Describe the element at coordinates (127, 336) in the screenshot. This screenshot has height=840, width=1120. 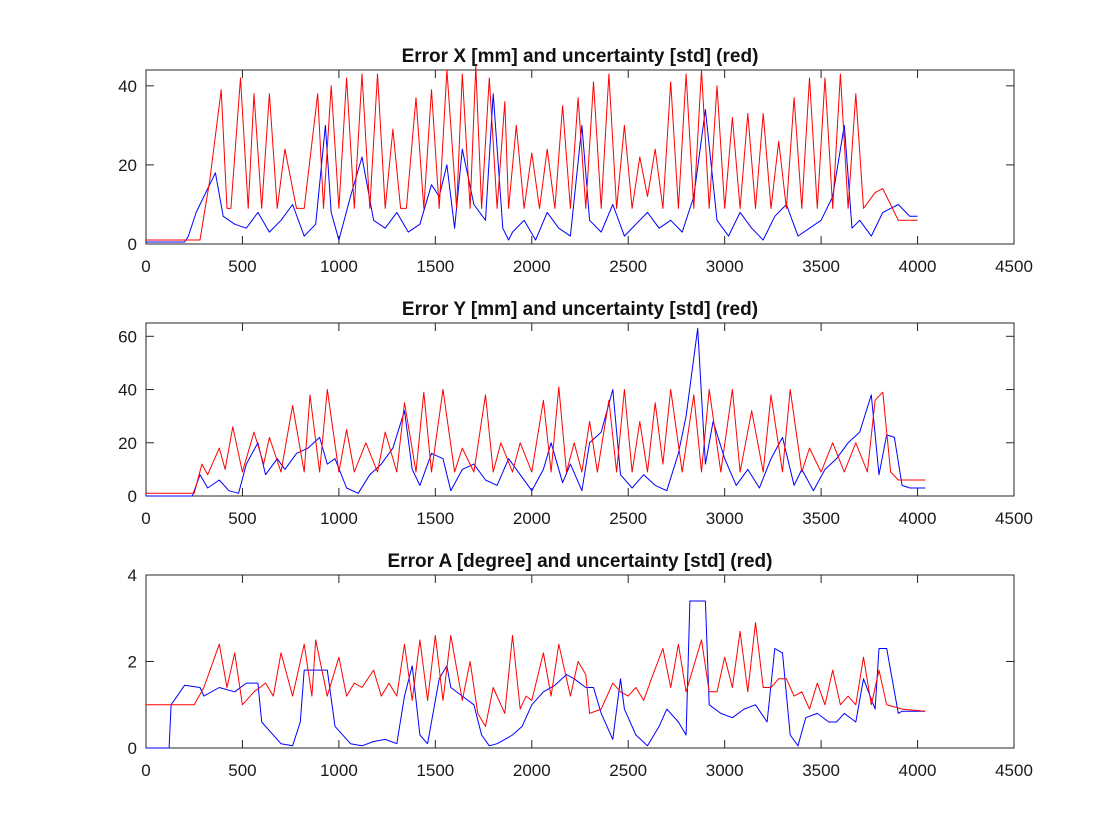
I see `y-tick-label: 60` at that location.